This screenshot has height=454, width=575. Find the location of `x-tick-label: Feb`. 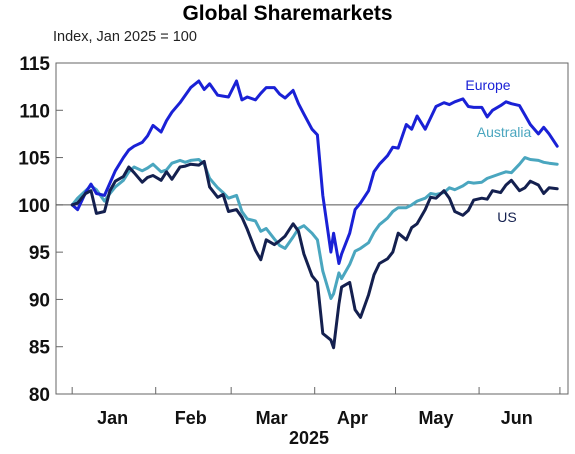

x-tick-label: Feb is located at coordinates (191, 418).